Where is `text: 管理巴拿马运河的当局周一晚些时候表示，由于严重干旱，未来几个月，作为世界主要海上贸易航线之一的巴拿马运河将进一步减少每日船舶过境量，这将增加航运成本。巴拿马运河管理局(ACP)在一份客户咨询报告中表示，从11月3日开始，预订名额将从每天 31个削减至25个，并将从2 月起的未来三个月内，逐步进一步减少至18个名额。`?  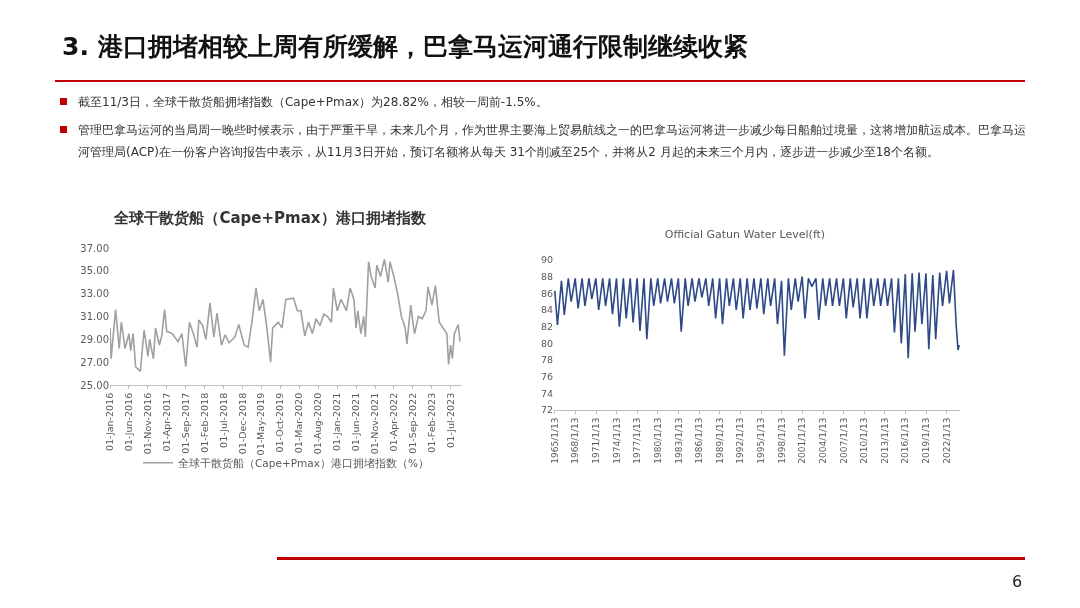 text: 管理巴拿马运河的当局周一晚些时候表示，由于严重干旱，未来几个月，作为世界主要海上贸易航线之一的巴拿马运河将进一步减少每日船舶过境量，这将增加航运成本。巴拿马运河管理局(ACP)在一份客户咨询报告中表示，从11月3日开始，预订名额将从每天 31个削减至25个，并将从2 月起的未来三个月内，逐步进一步减少至18个名额。 is located at coordinates (545, 141).